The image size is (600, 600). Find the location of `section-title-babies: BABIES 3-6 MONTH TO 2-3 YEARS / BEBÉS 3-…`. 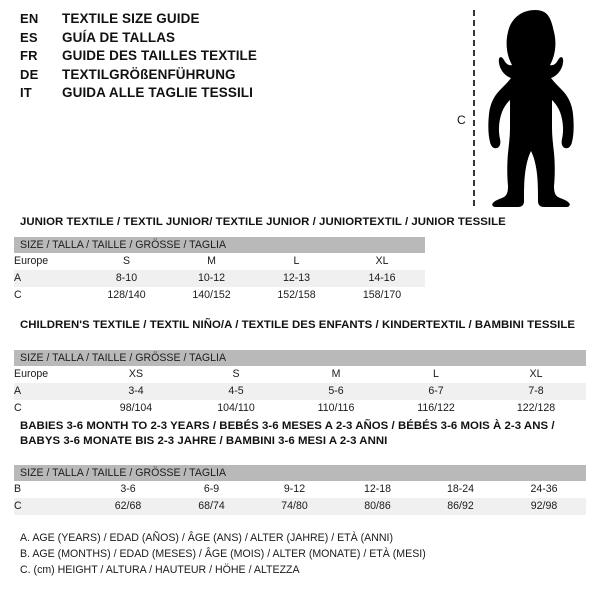

section-title-babies: BABIES 3-6 MONTH TO 2-3 YEARS / BEBÉS 3-… is located at coordinates (287, 434).